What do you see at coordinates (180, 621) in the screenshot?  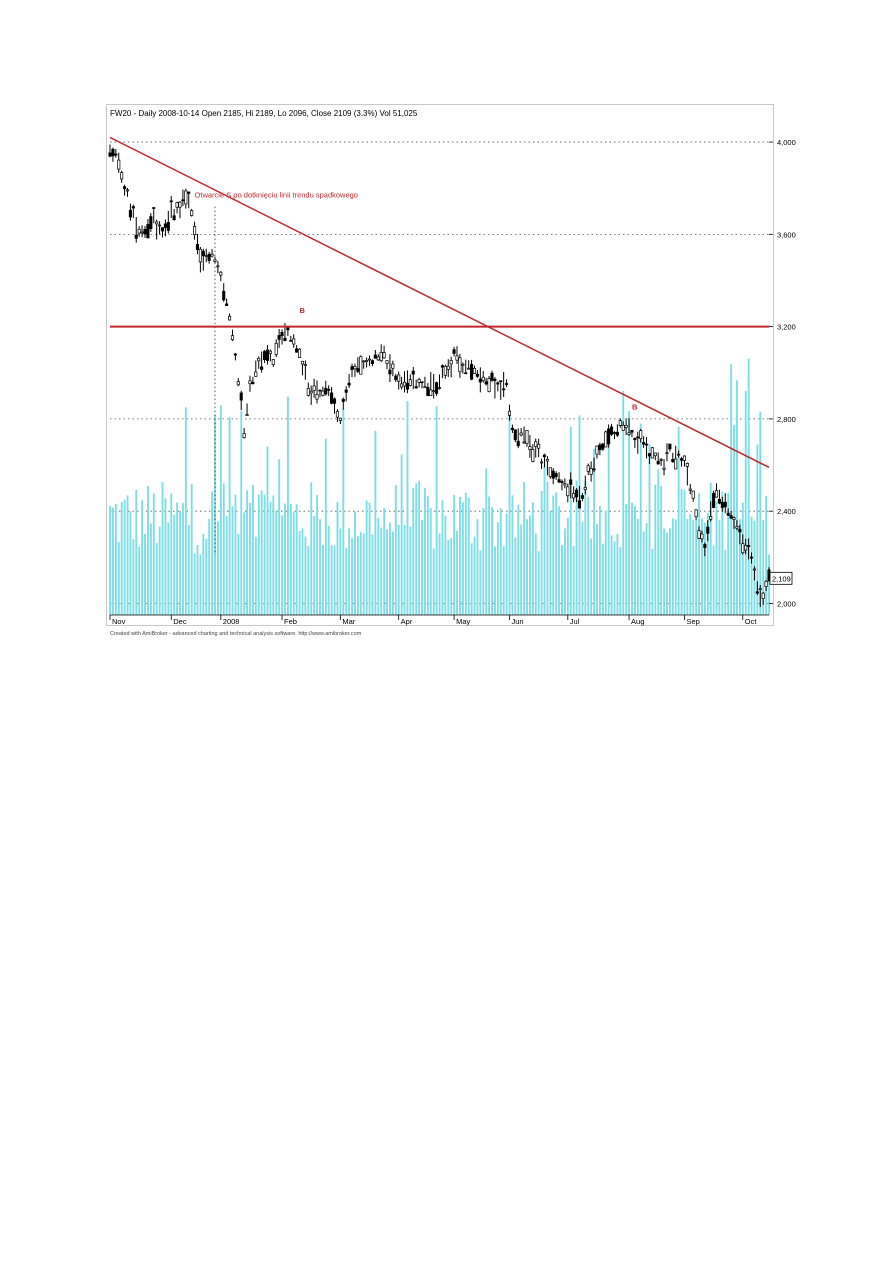 I see `x-tick-label: Dec` at bounding box center [180, 621].